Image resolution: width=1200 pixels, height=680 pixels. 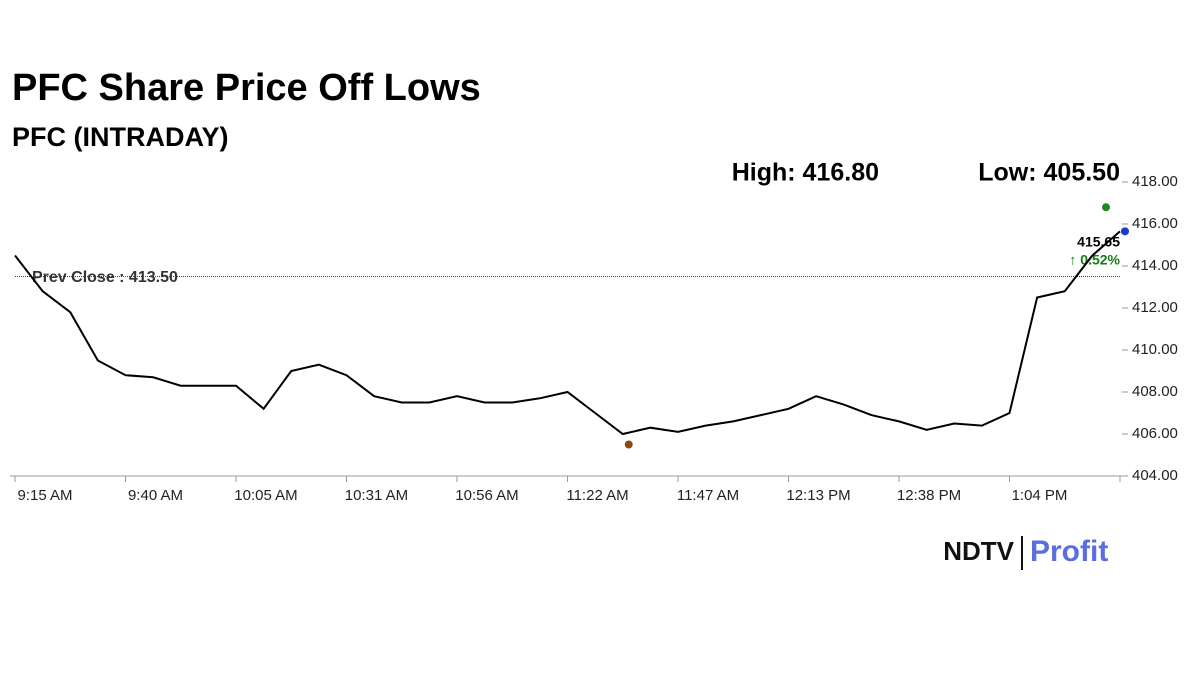 I want to click on x-tick-label: 9:40 AM, so click(x=155, y=495).